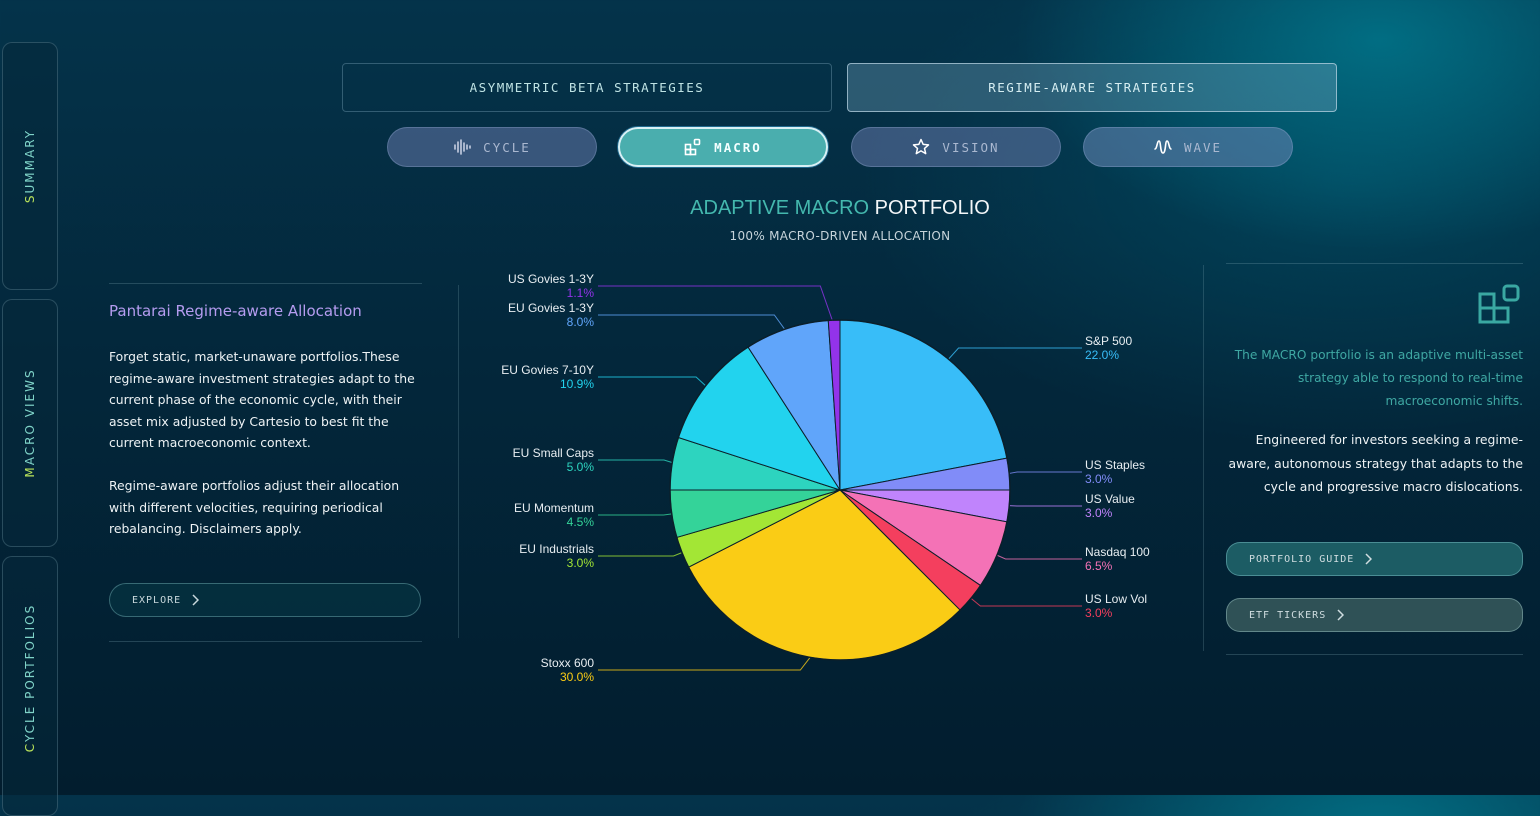 The height and width of the screenshot is (816, 1540). Describe the element at coordinates (553, 453) in the screenshot. I see `slice-name-label: EU Small Caps` at that location.